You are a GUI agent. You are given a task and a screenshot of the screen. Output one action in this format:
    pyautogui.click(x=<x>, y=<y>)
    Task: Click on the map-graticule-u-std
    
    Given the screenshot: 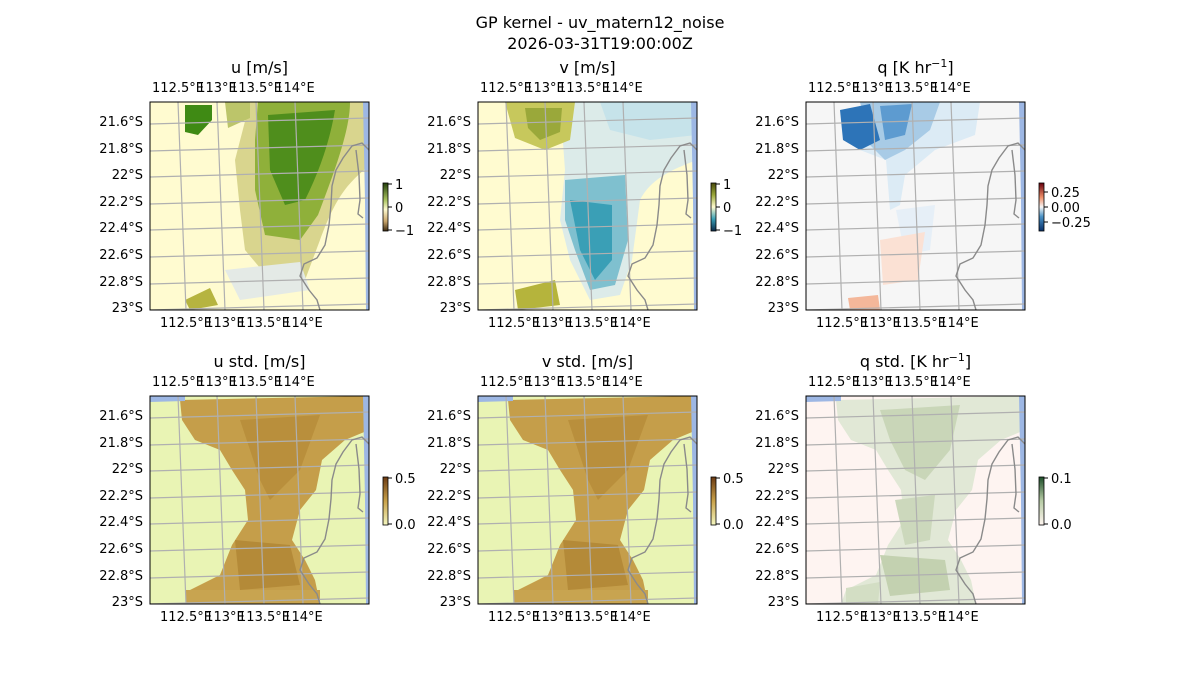 What is the action you would take?
    pyautogui.click(x=259, y=500)
    